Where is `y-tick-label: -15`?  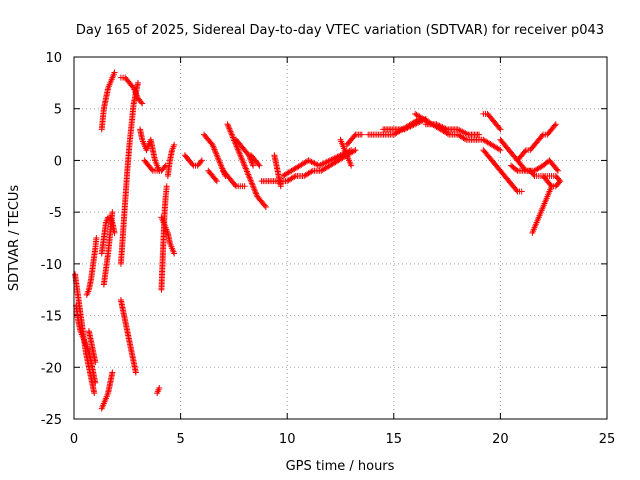 y-tick-label: -15 is located at coordinates (51, 317).